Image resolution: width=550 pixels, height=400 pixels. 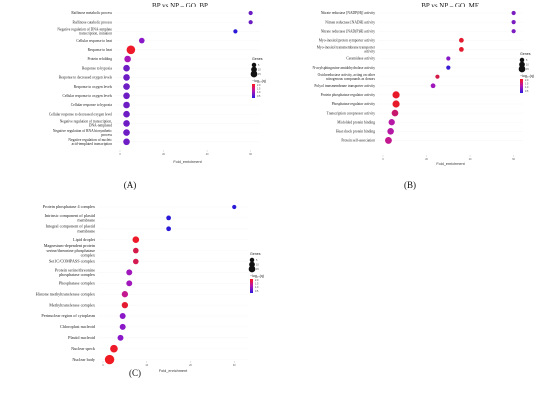 What do you see at coordinates (91, 13) in the screenshot?
I see `term-label: Raffinose metabolic process` at bounding box center [91, 13].